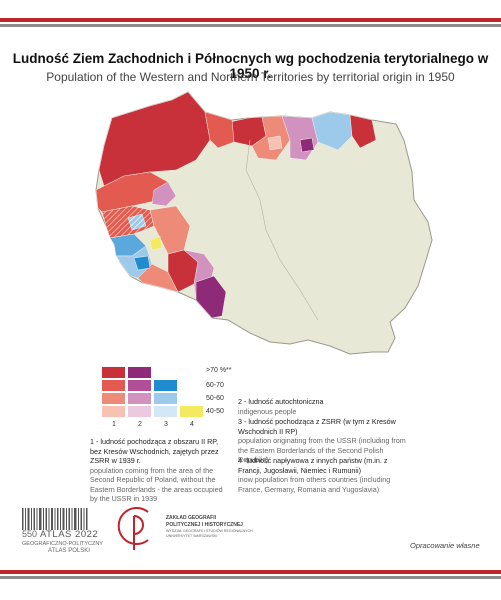 Image resolution: width=501 pixels, height=600 pixels. What do you see at coordinates (209, 531) in the screenshot?
I see `department-name-3: WYDZIAŁ GEOGRAFII I STUDIÓW REGIONALNYCH` at bounding box center [209, 531].